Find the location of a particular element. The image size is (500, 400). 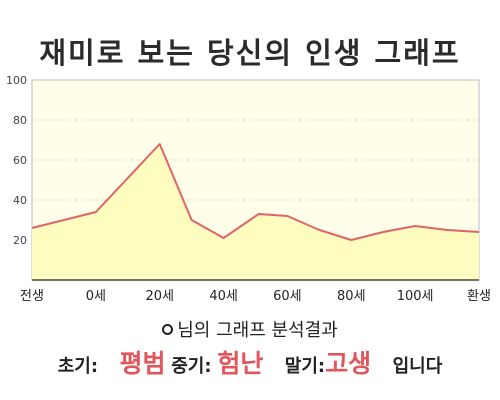

x-tick-labels: 전생 0세 20세 40세 60세 80세 100세 환생 is located at coordinates (255, 296).